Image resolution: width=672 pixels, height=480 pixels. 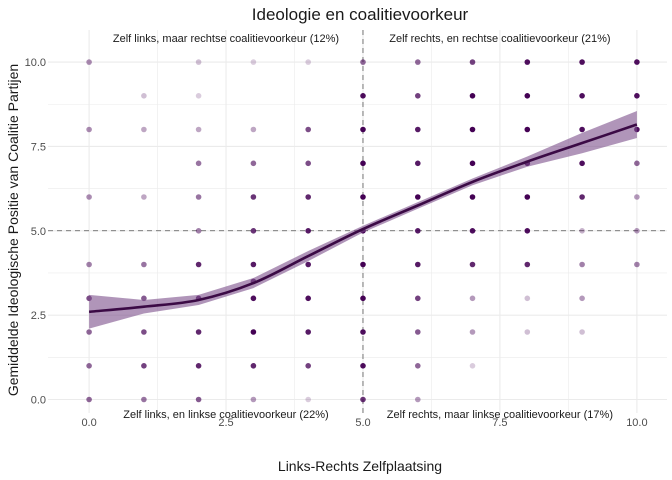 What do you see at coordinates (636, 423) in the screenshot?
I see `x-tick-label: 10.0` at bounding box center [636, 423].